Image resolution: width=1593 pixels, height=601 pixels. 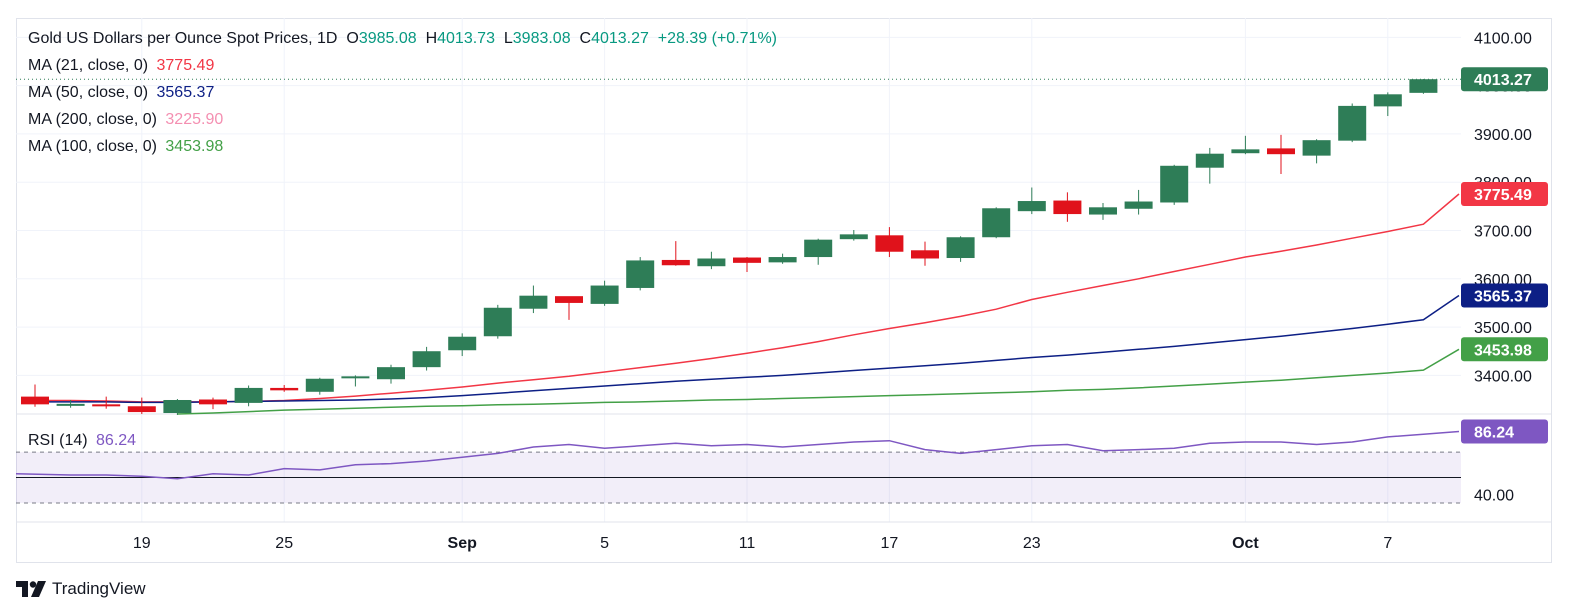 What do you see at coordinates (604, 543) in the screenshot?
I see `time-axis-tick: 5` at bounding box center [604, 543].